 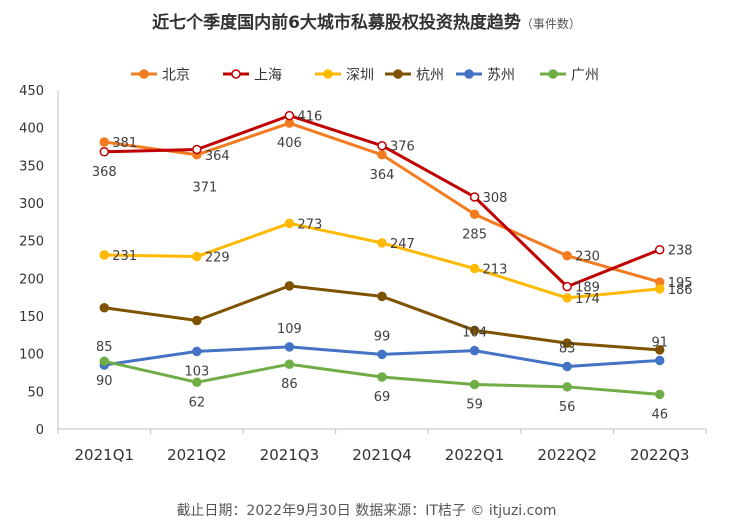 What do you see at coordinates (474, 405) in the screenshot?
I see `data-label: 59` at bounding box center [474, 405].